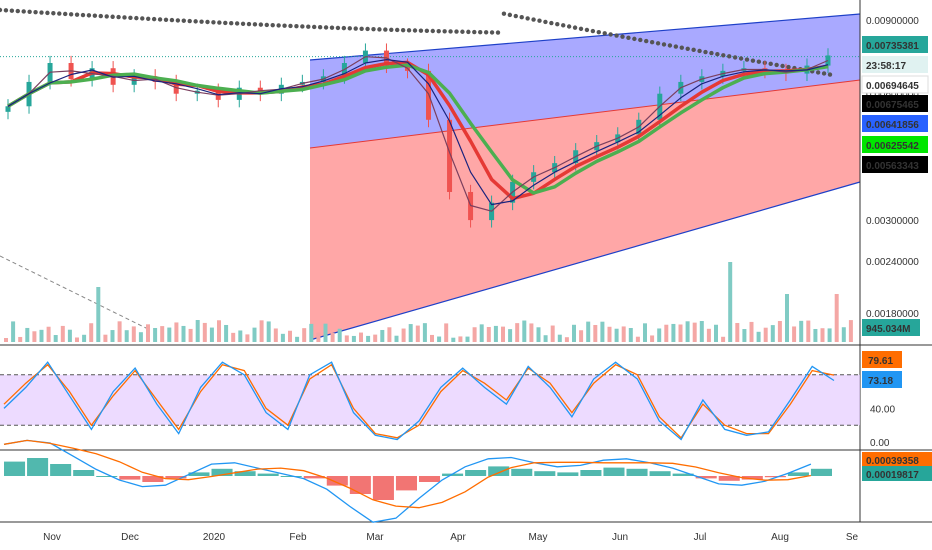 The height and width of the screenshot is (550, 932). Describe the element at coordinates (892, 21) in the screenshot. I see `y-axis-tick-label: 0.00900000` at that location.